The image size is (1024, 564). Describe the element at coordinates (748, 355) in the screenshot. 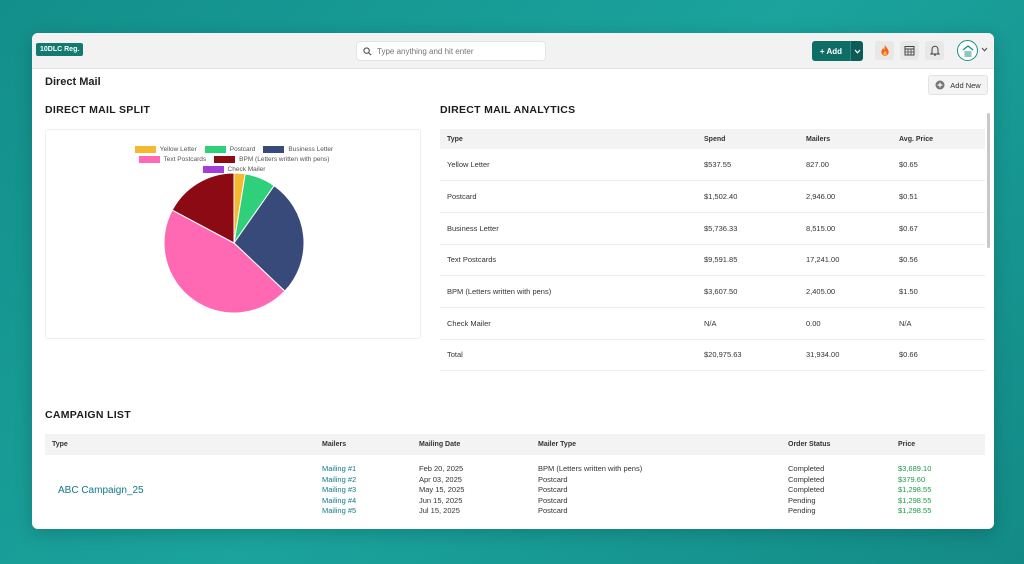

I see `cell-spend: $20,975.63` at that location.